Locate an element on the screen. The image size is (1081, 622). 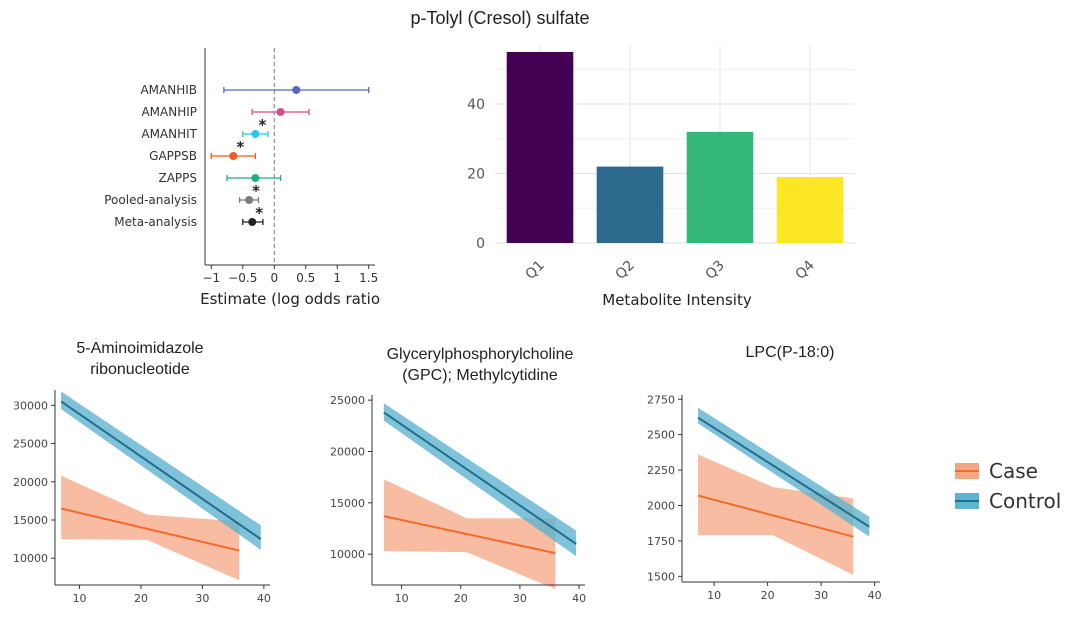
x-tick-label: Q2 is located at coordinates (624, 269).